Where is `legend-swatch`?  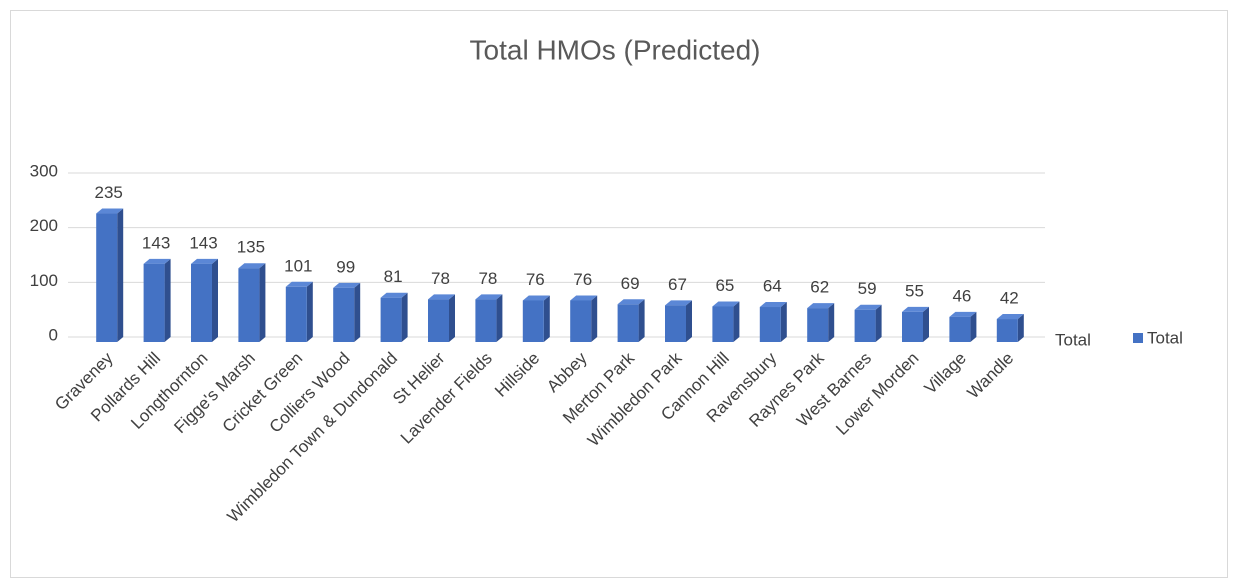 legend-swatch is located at coordinates (1138, 338).